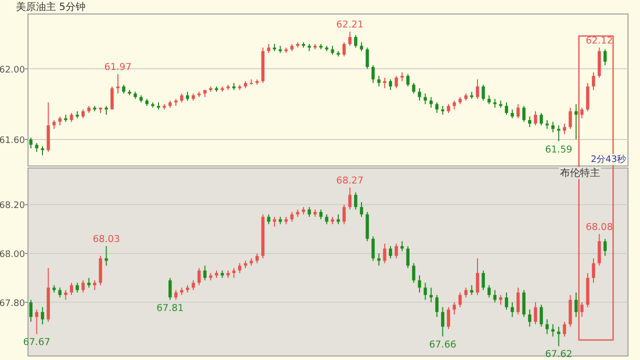 The width and height of the screenshot is (640, 360). Describe the element at coordinates (51, 7) in the screenshot. I see `title: 美原油主 5分钟` at that location.